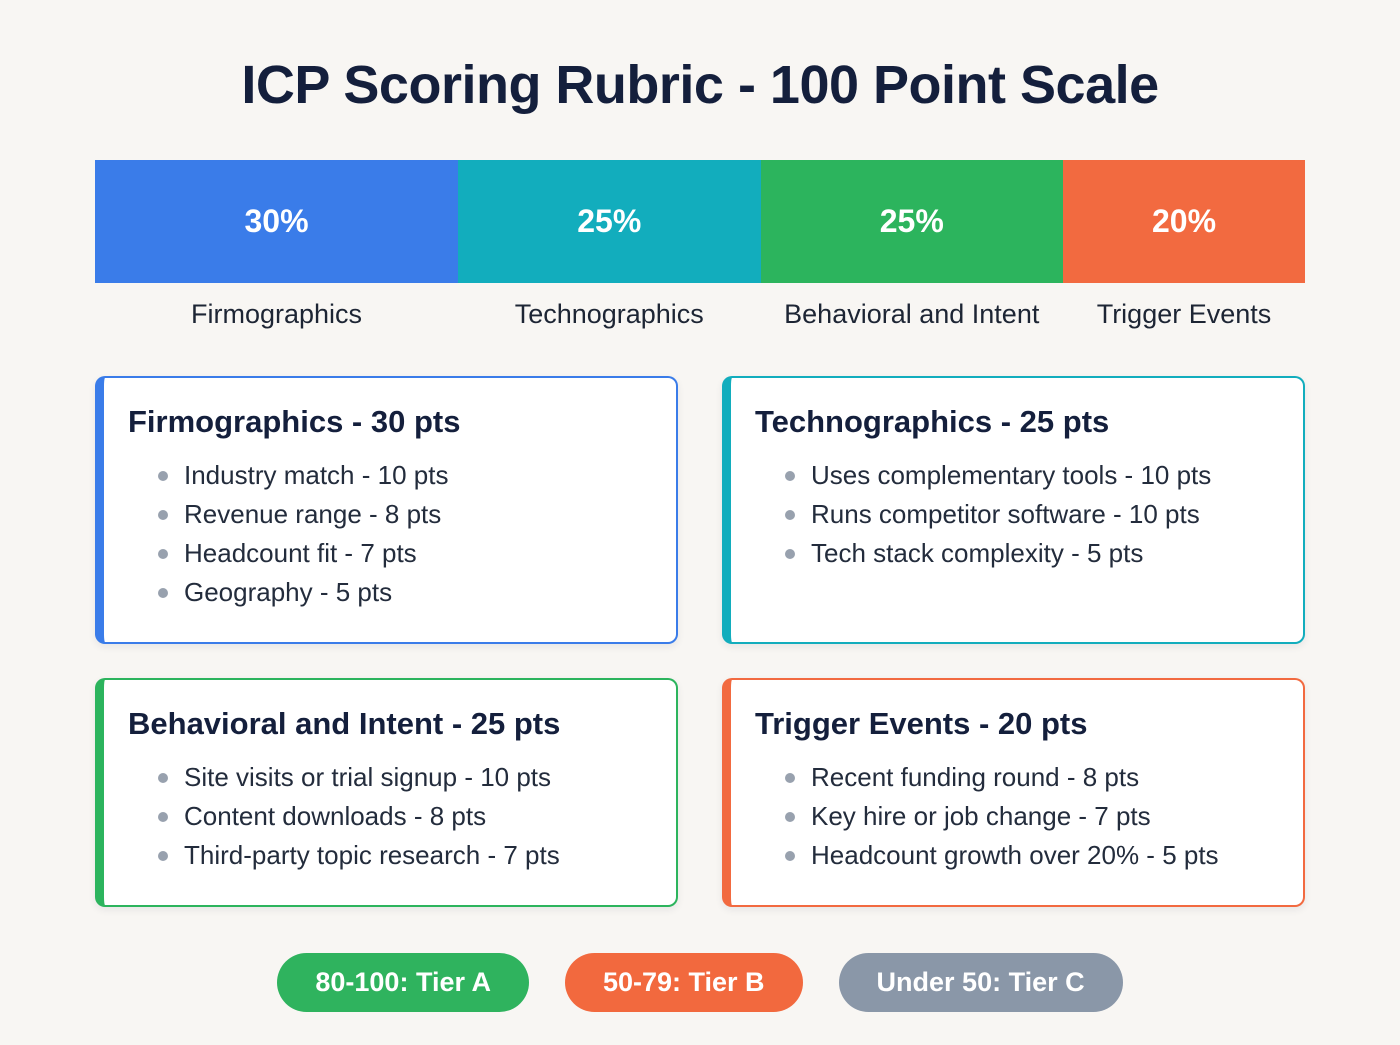 This screenshot has height=1045, width=1400. What do you see at coordinates (276, 221) in the screenshot?
I see `bar-segment-0: 30%` at bounding box center [276, 221].